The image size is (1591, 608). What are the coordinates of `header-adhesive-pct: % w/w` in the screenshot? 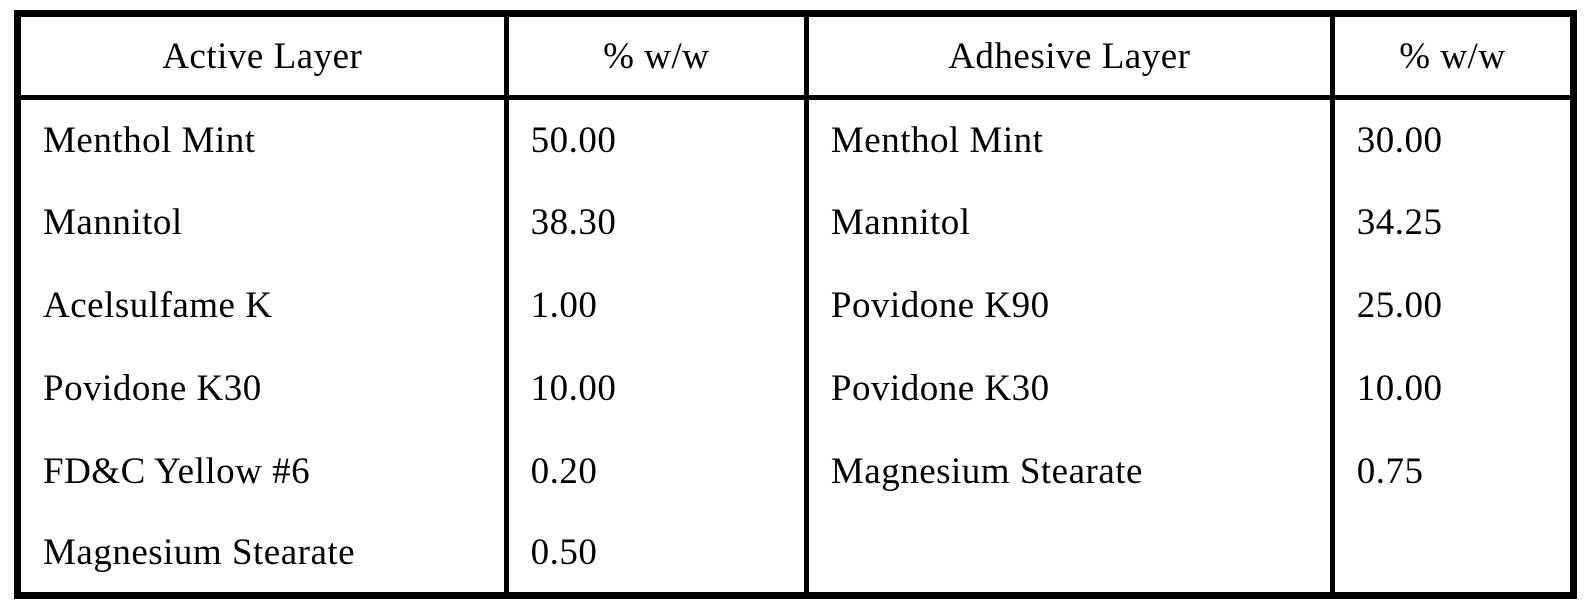 It's located at (1451, 56).